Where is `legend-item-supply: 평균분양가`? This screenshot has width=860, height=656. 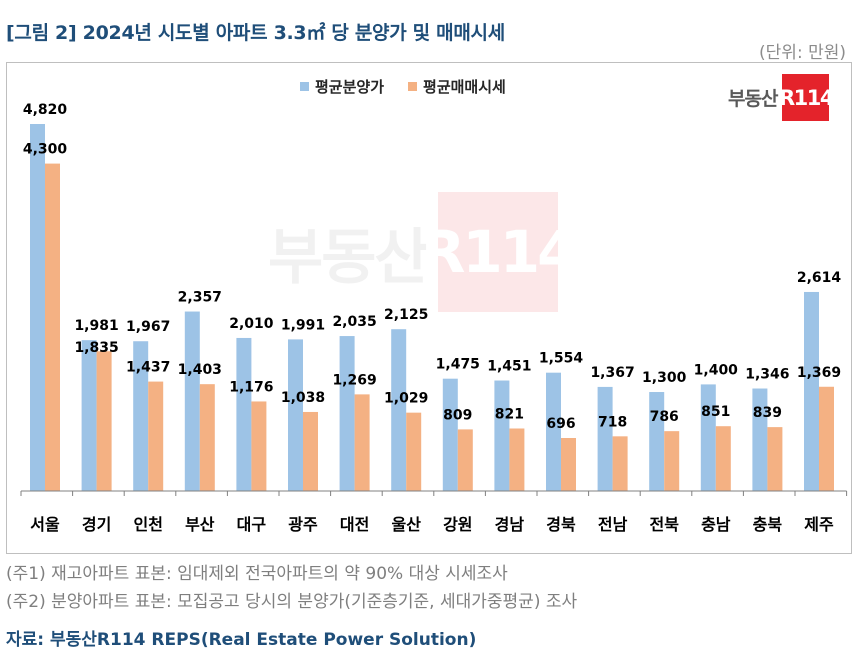 legend-item-supply: 평균분양가 is located at coordinates (342, 86).